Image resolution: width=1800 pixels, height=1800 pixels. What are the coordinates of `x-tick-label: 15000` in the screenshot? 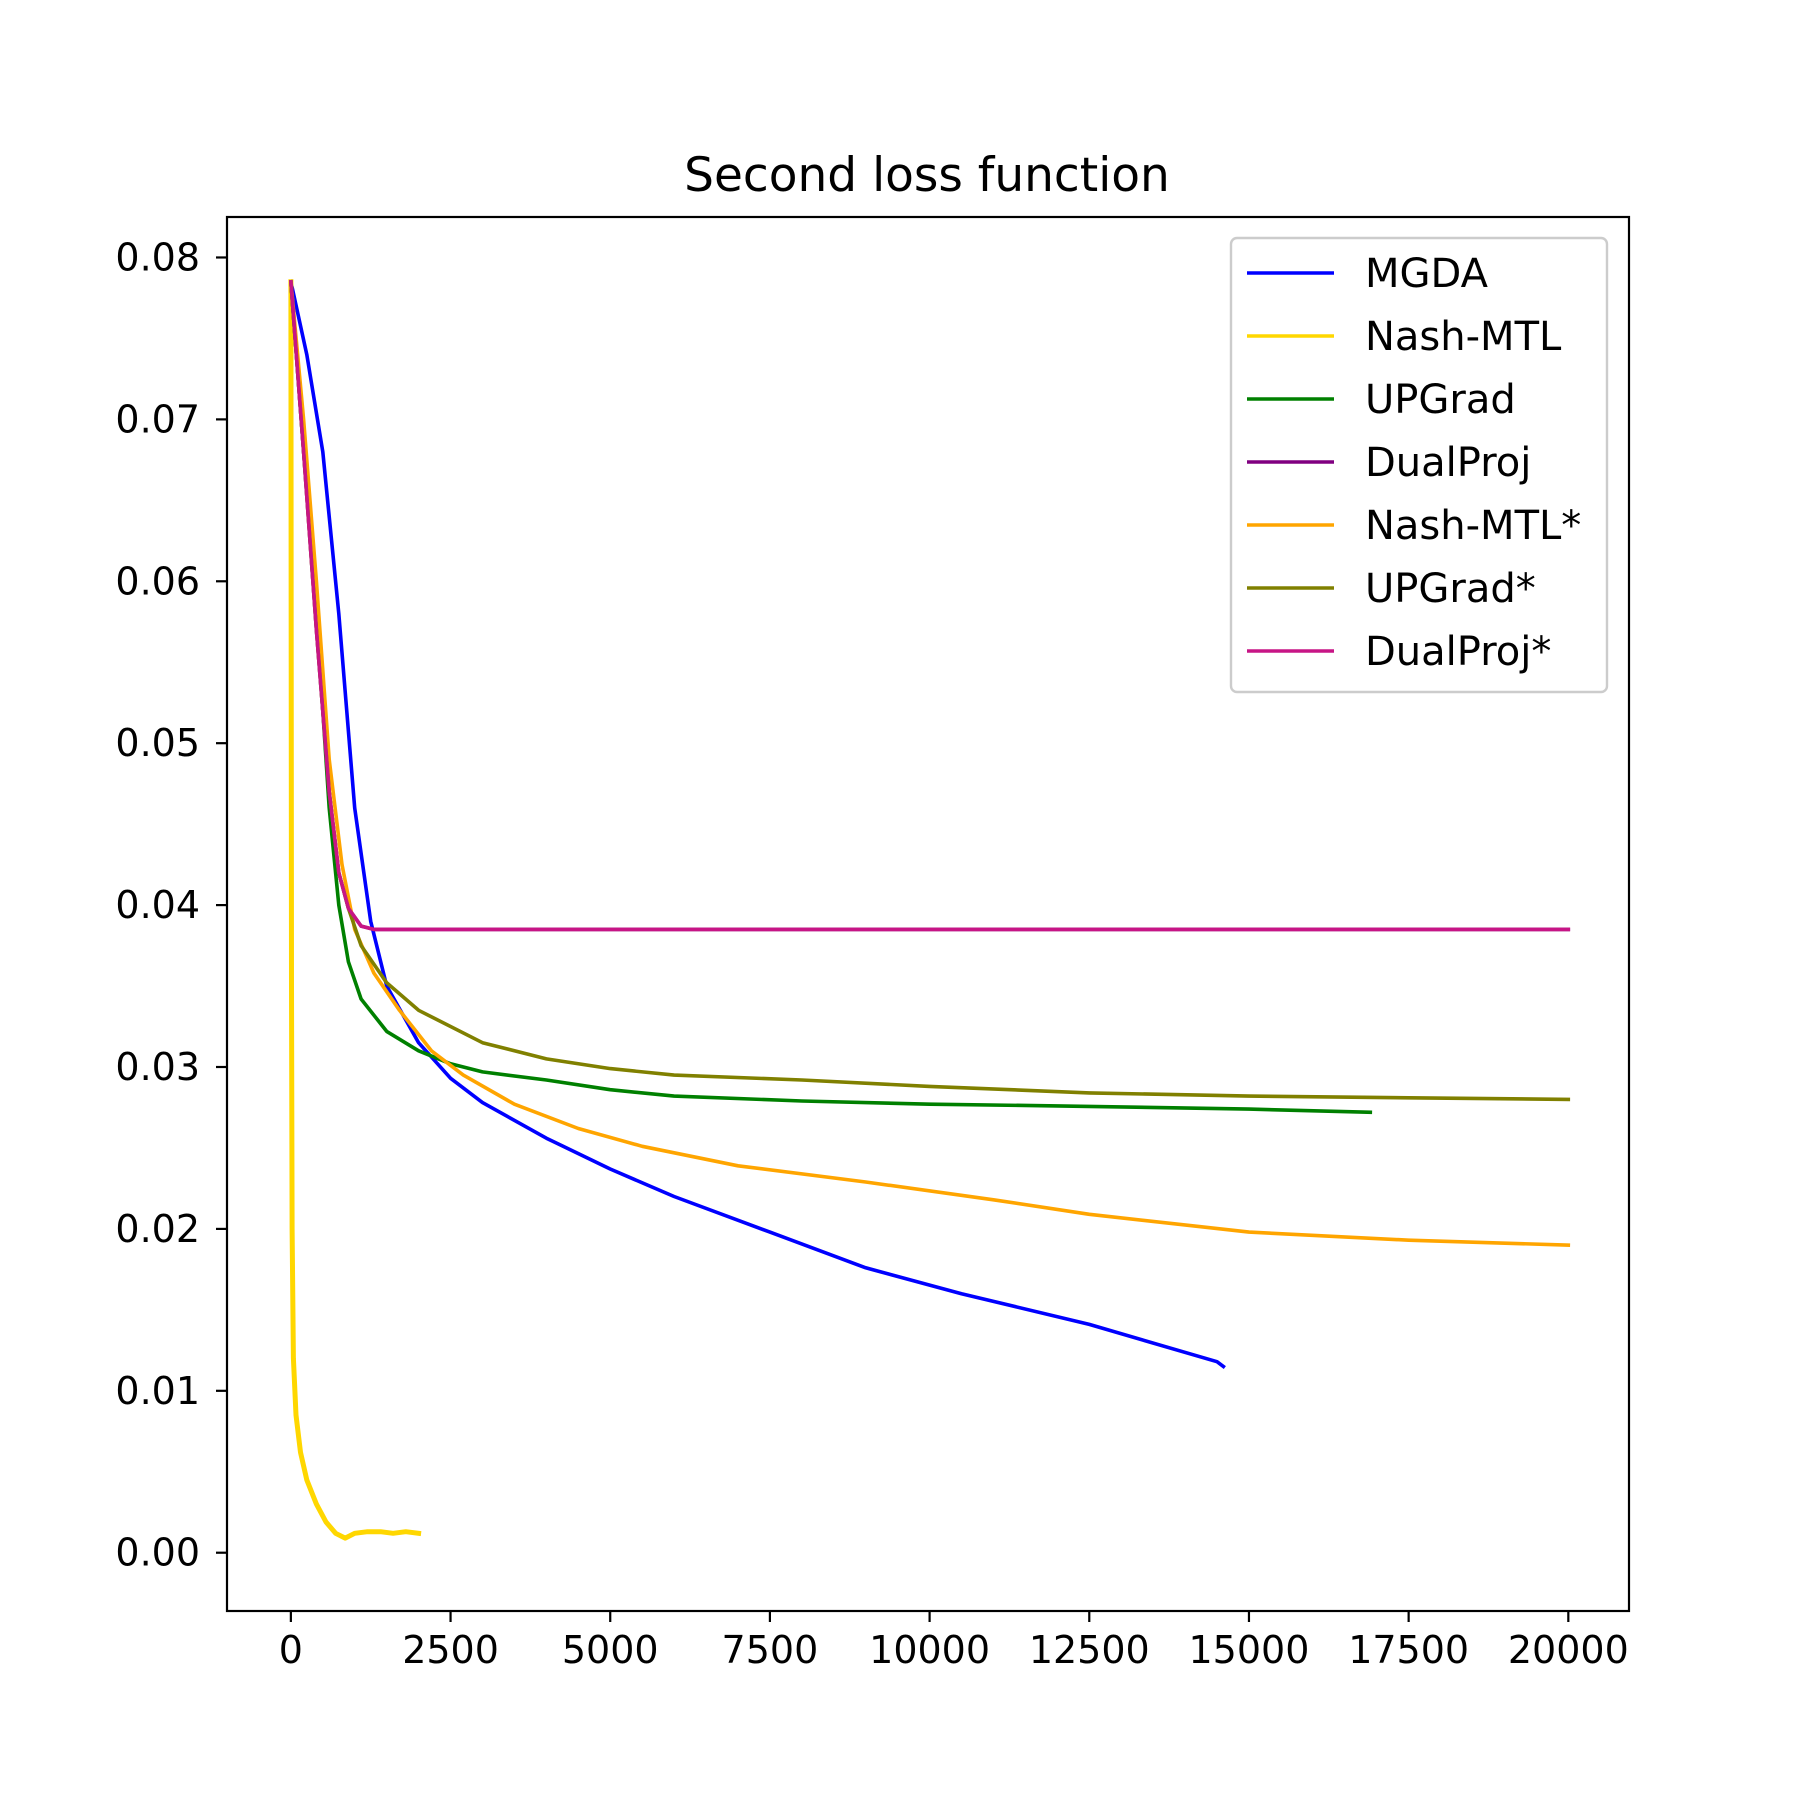 It's located at (1249, 1650).